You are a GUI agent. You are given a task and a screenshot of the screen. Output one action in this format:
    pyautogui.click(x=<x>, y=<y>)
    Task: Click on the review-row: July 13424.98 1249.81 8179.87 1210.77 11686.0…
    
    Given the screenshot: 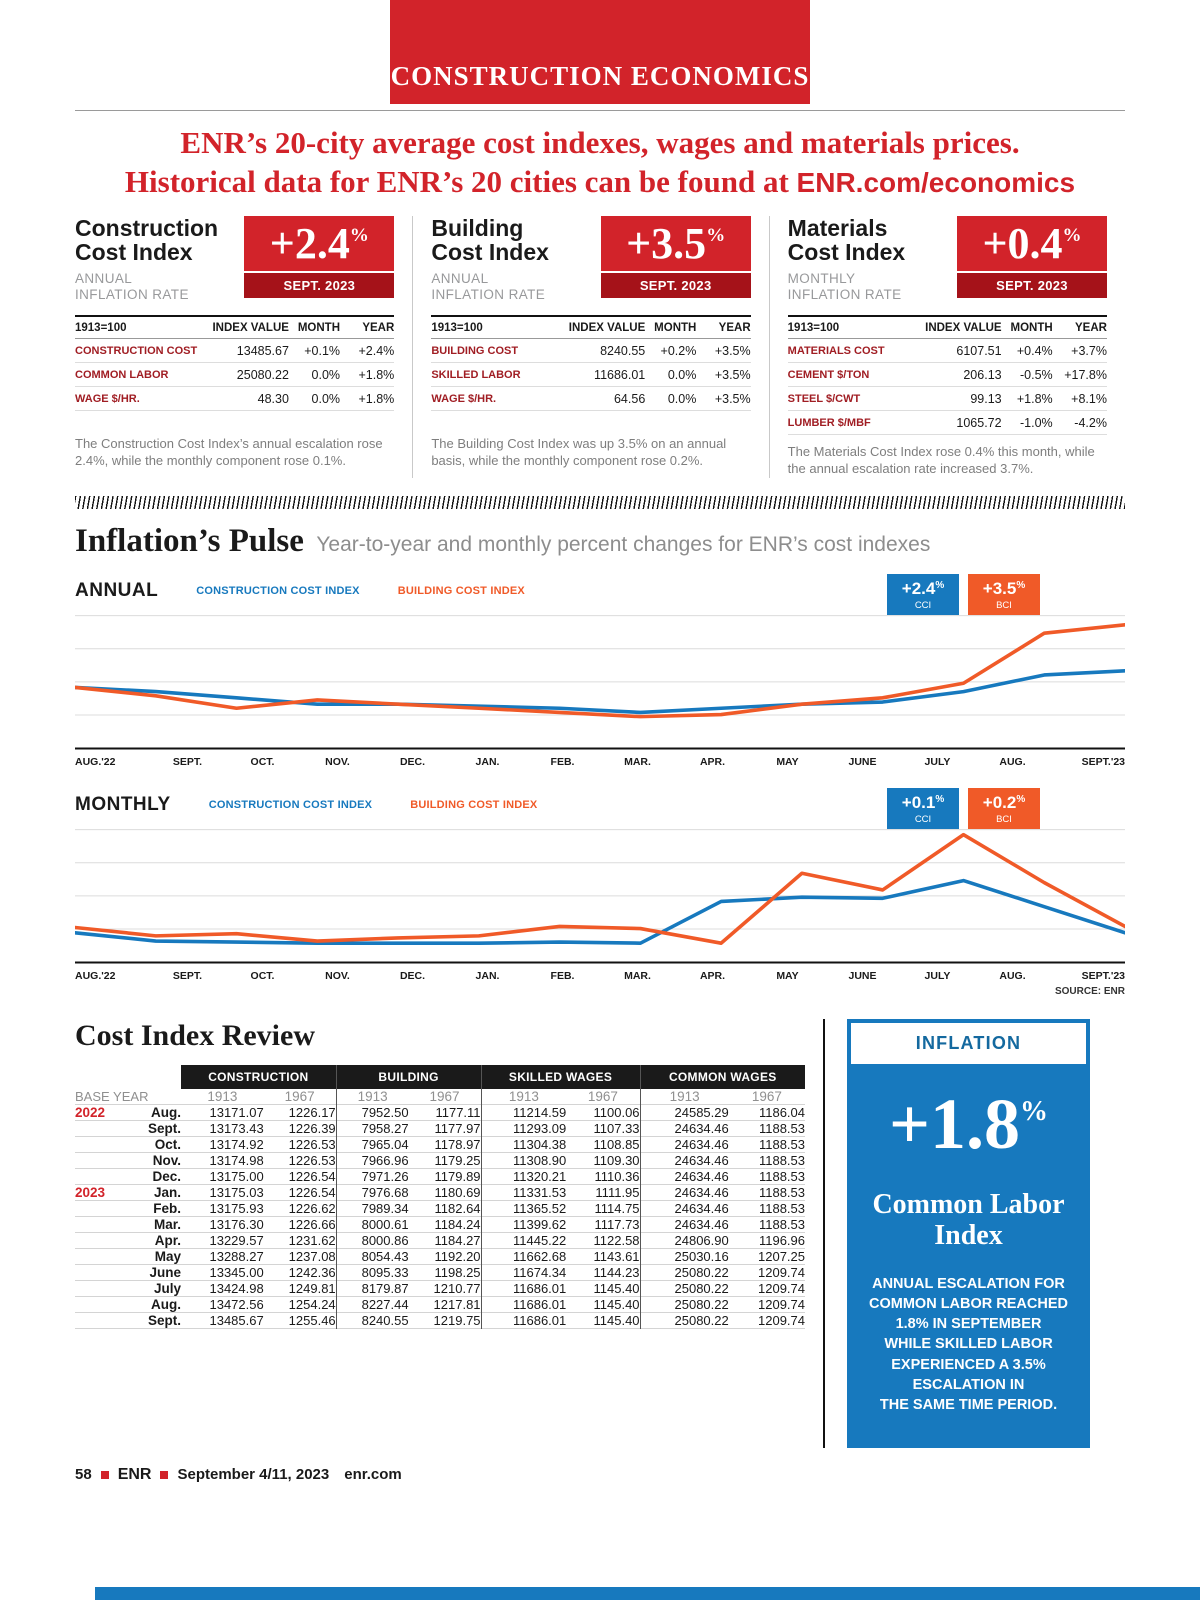 What is the action you would take?
    pyautogui.click(x=440, y=1288)
    